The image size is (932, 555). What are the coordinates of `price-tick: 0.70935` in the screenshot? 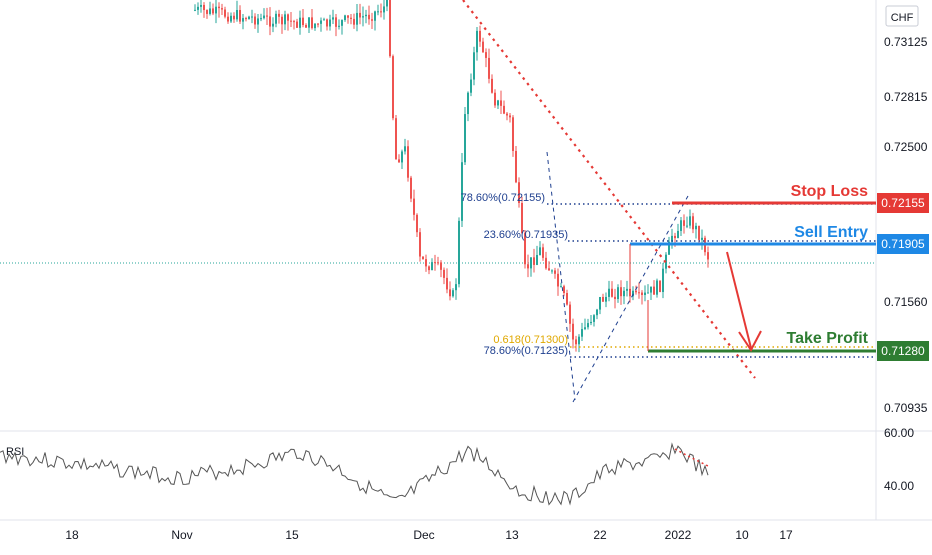 It's located at (906, 408).